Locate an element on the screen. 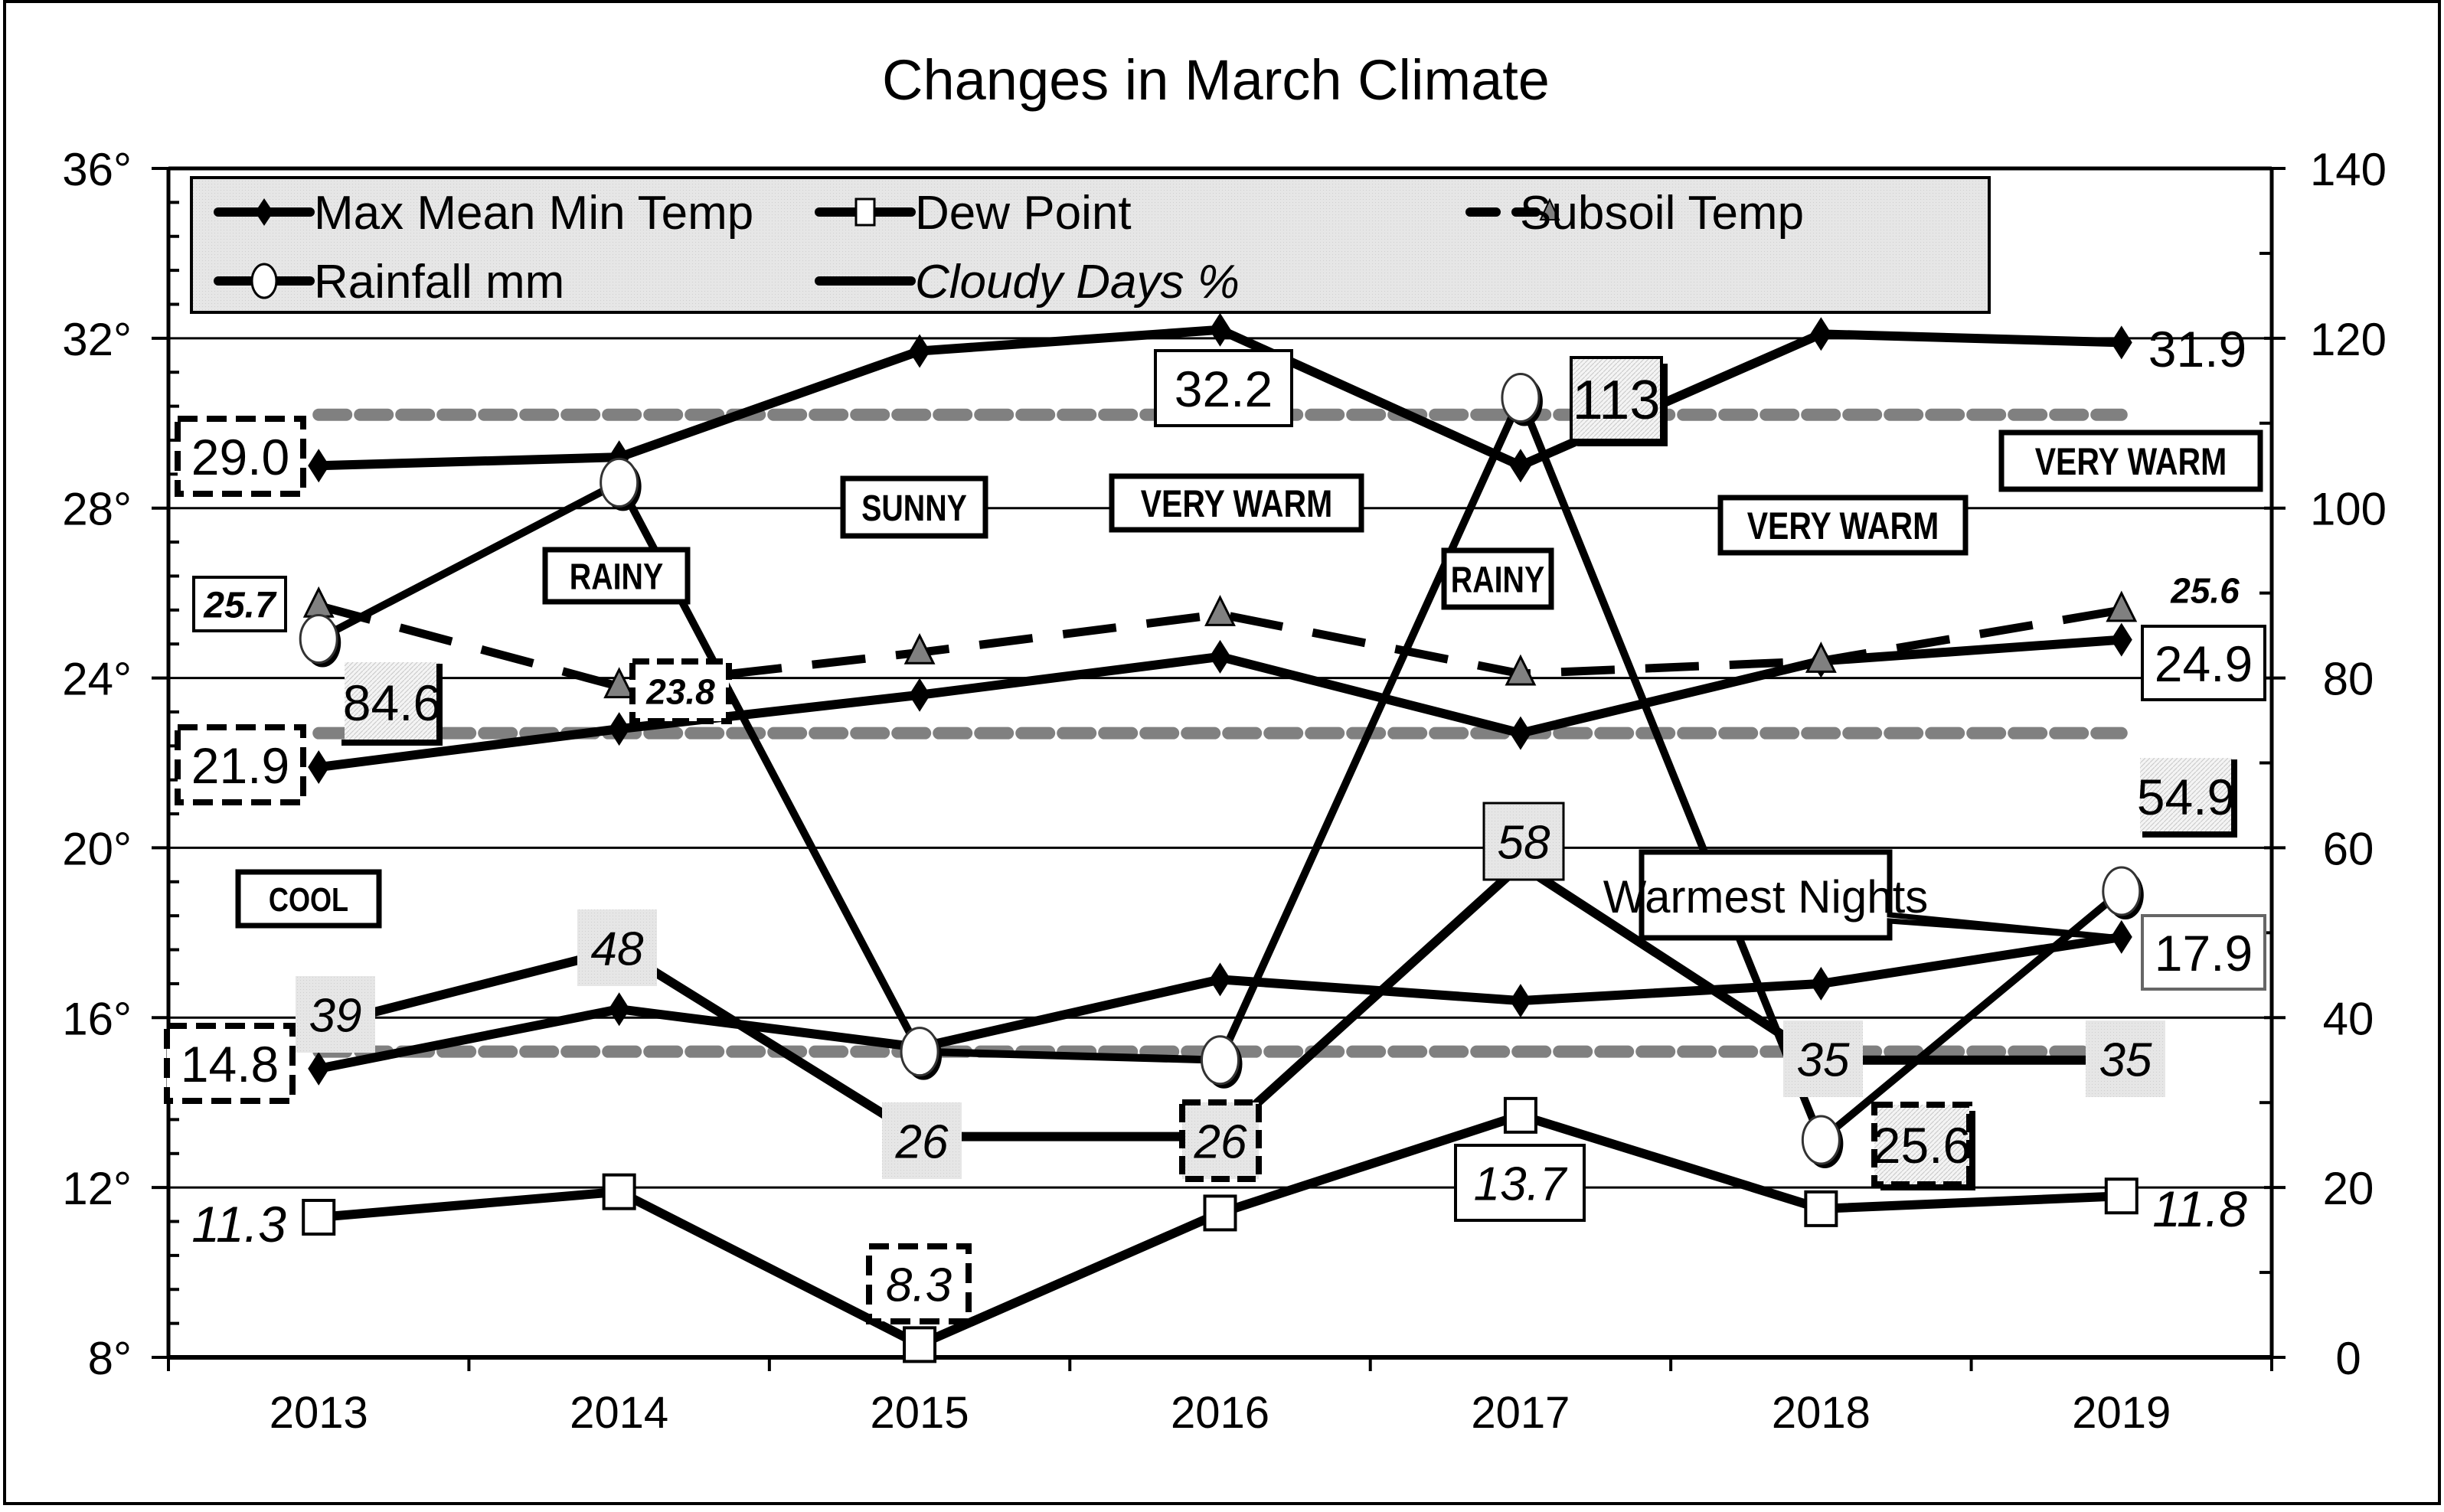 The height and width of the screenshot is (1512, 2444). label-dew-2015: 8.3 is located at coordinates (919, 1285).